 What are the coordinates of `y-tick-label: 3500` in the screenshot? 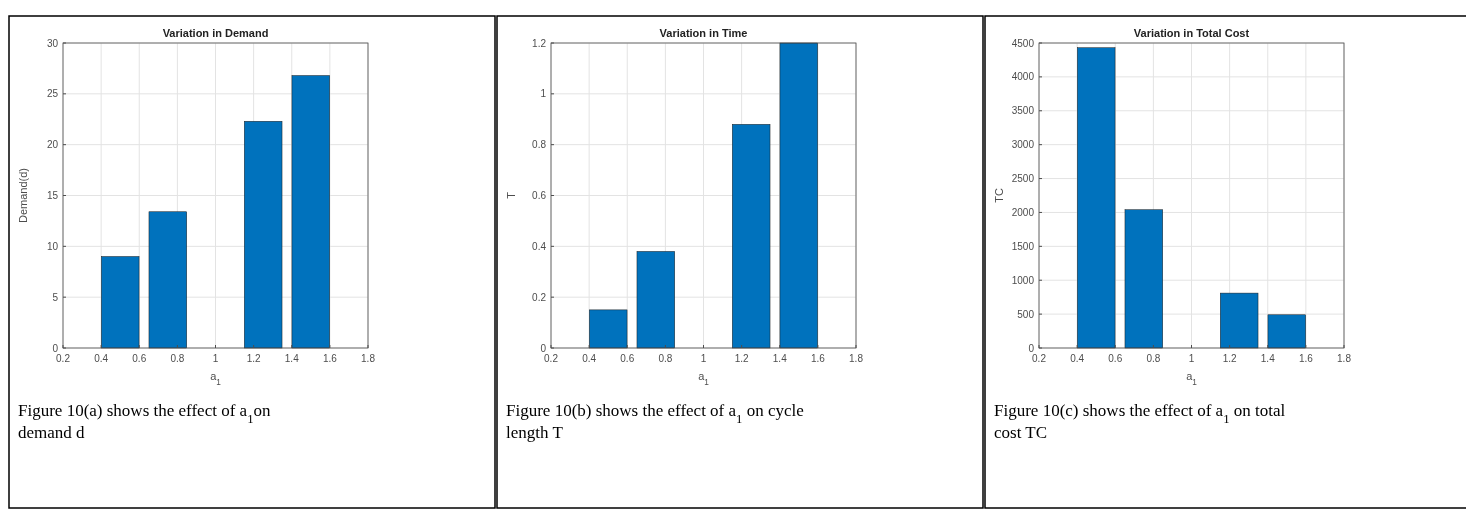 It's located at (1023, 111).